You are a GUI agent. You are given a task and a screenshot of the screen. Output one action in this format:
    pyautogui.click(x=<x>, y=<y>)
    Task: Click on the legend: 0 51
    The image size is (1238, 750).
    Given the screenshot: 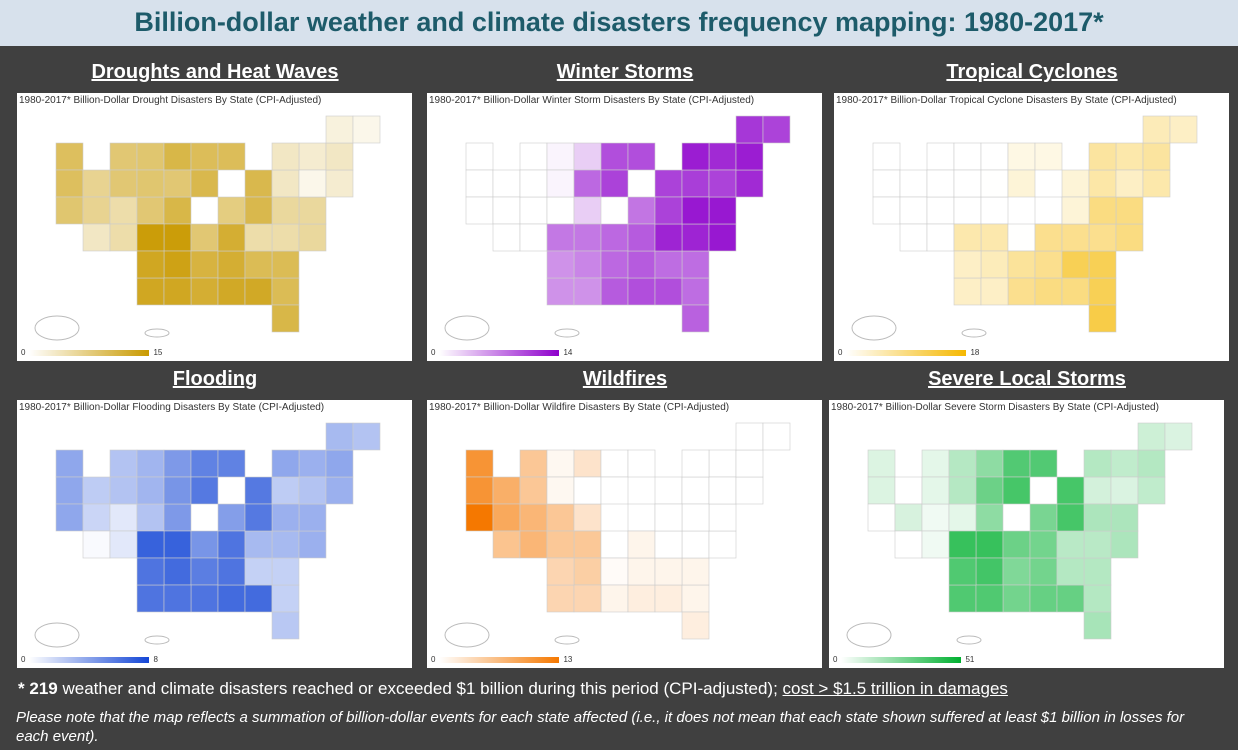 What is the action you would take?
    pyautogui.click(x=903, y=659)
    